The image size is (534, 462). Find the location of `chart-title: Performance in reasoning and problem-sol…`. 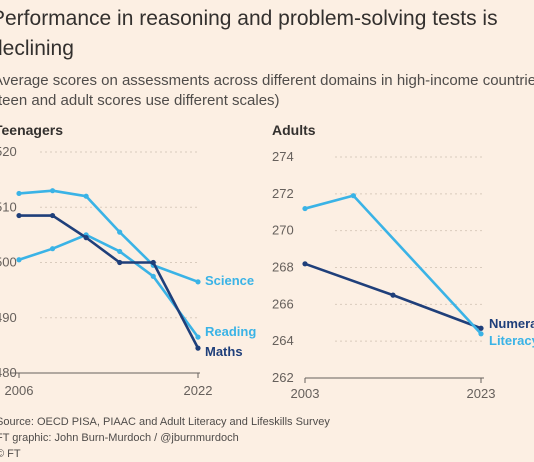

chart-title: Performance in reasoning and problem-sol… is located at coordinates (249, 33).